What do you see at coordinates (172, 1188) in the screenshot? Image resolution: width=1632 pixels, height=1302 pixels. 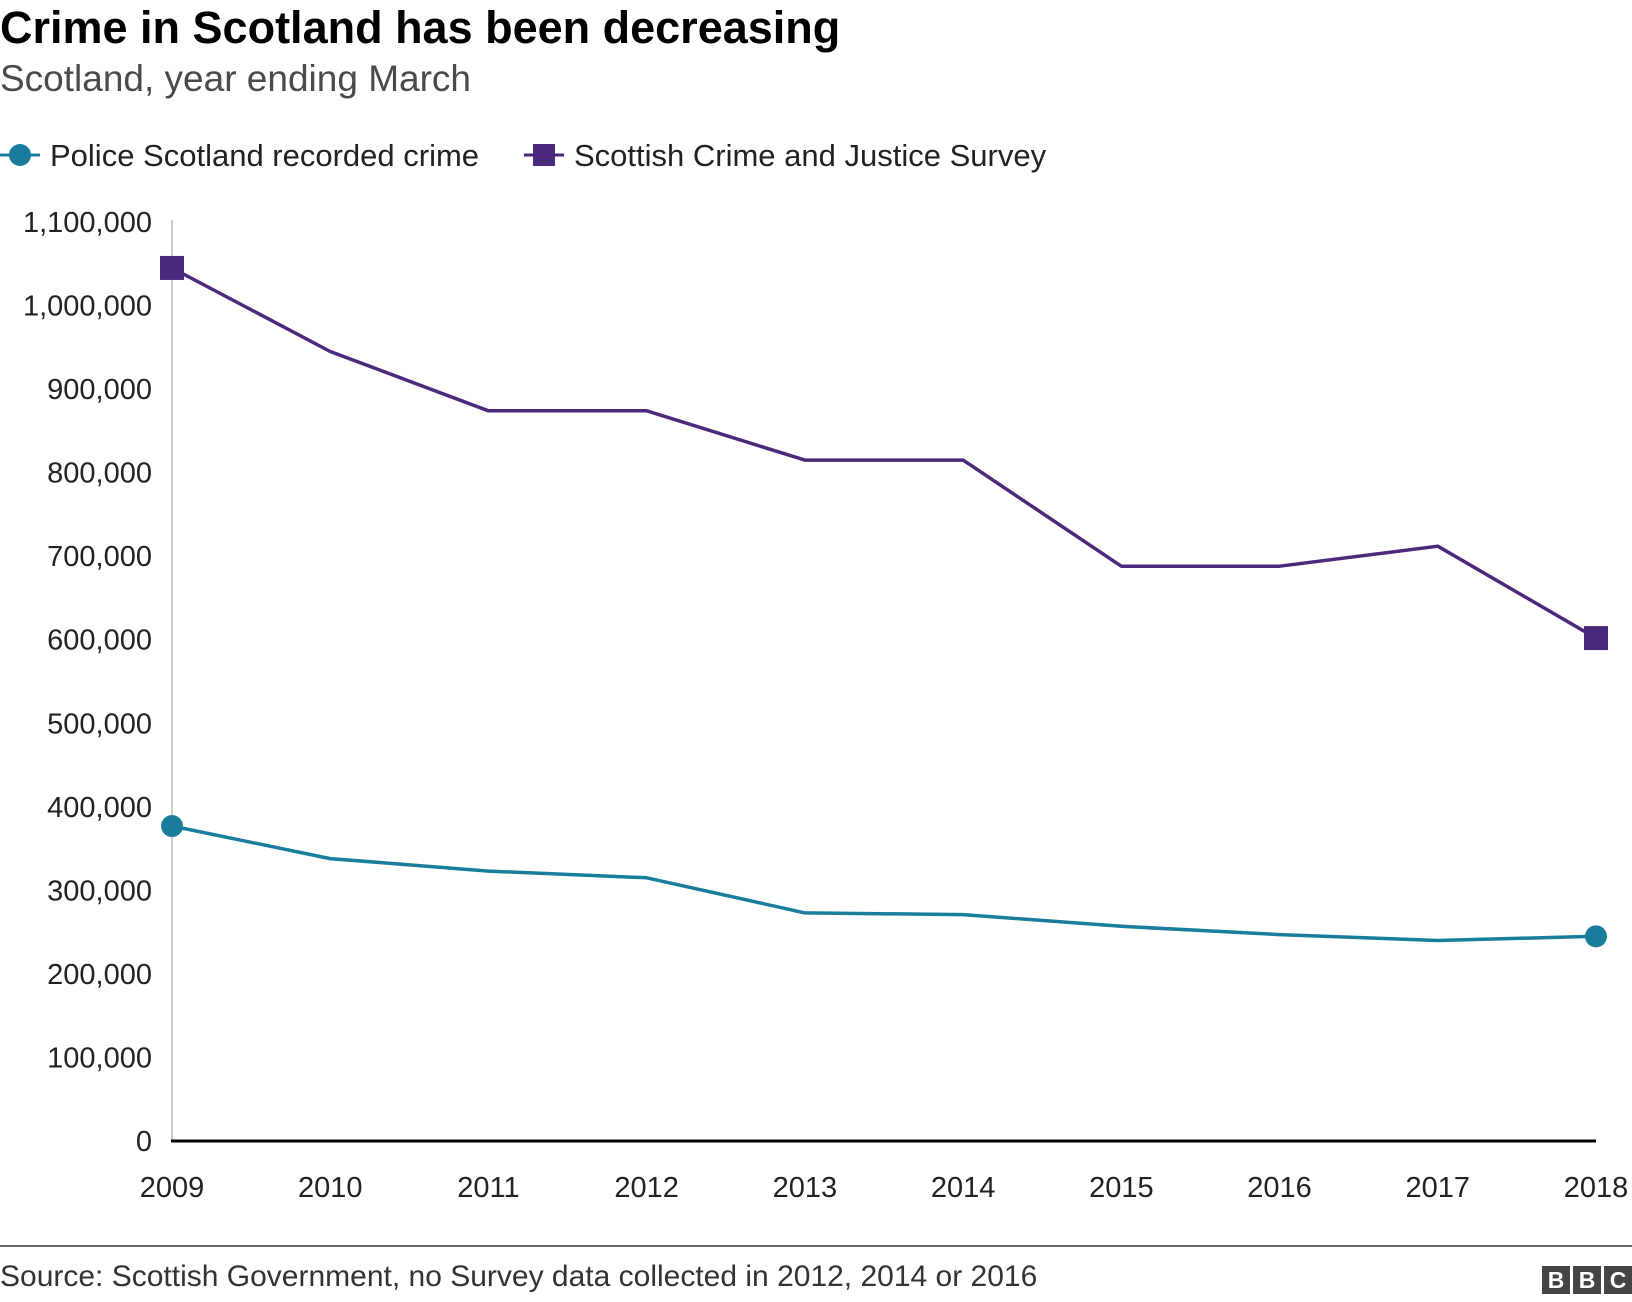 I see `x-tick-label: 2009` at bounding box center [172, 1188].